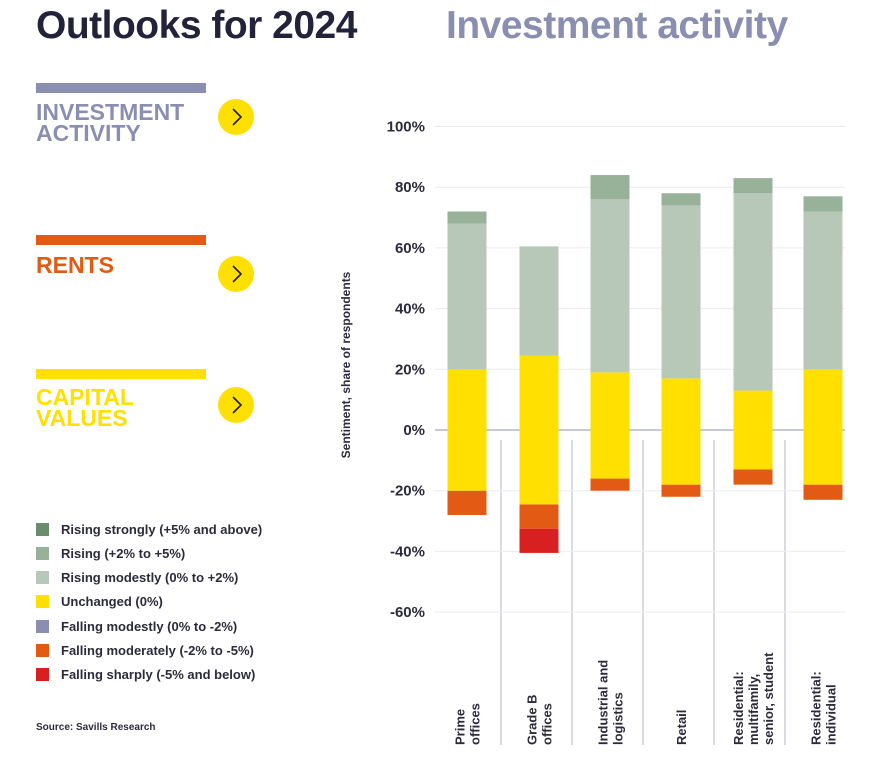 The height and width of the screenshot is (760, 874). Describe the element at coordinates (110, 122) in the screenshot. I see `nav-label-investment-activity: INVESTMENT ACTIVITY` at that location.